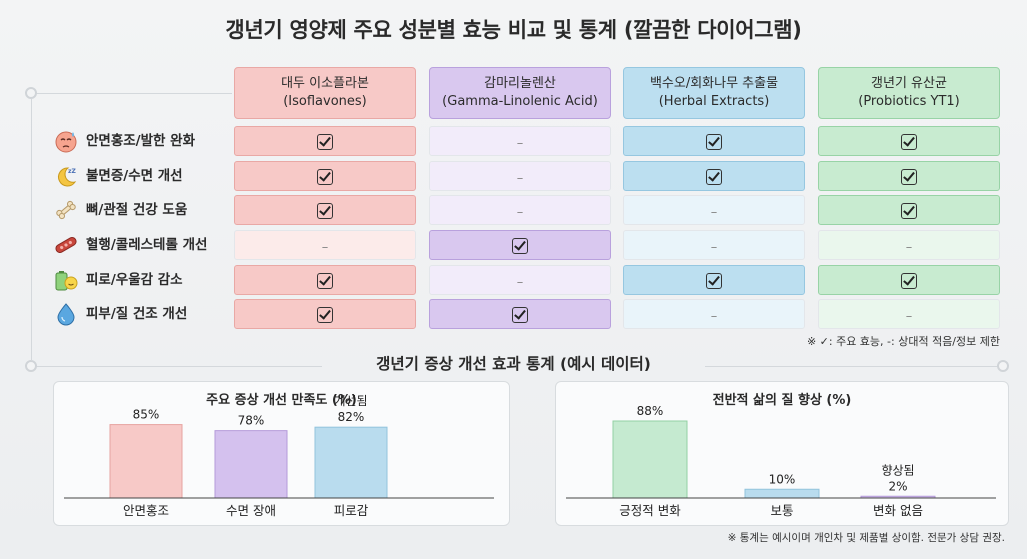 This screenshot has width=1027, height=559. Describe the element at coordinates (31, 230) in the screenshot. I see `vertical-connector` at that location.